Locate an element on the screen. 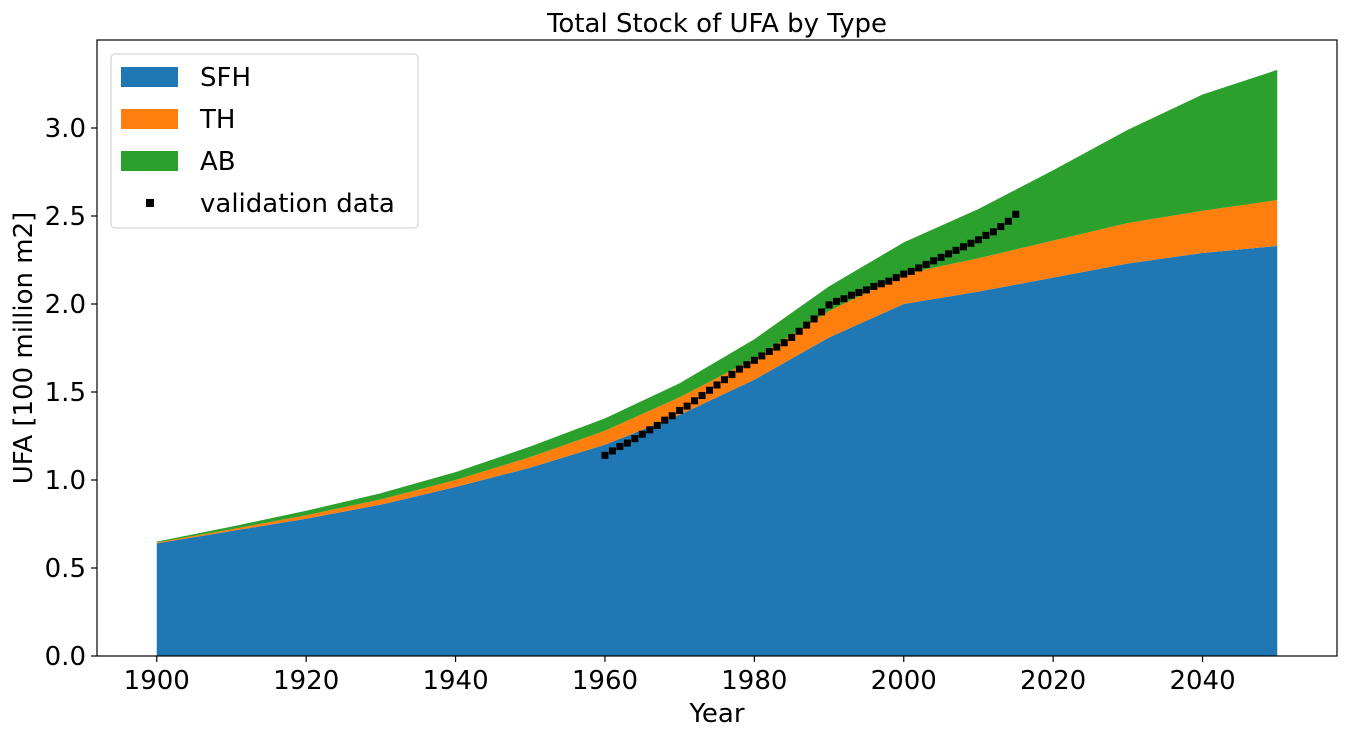 This screenshot has width=1347, height=737. x-axis-ticks: 1900 1920 1940 1960 1980 2000 2020 2040 is located at coordinates (680, 676).